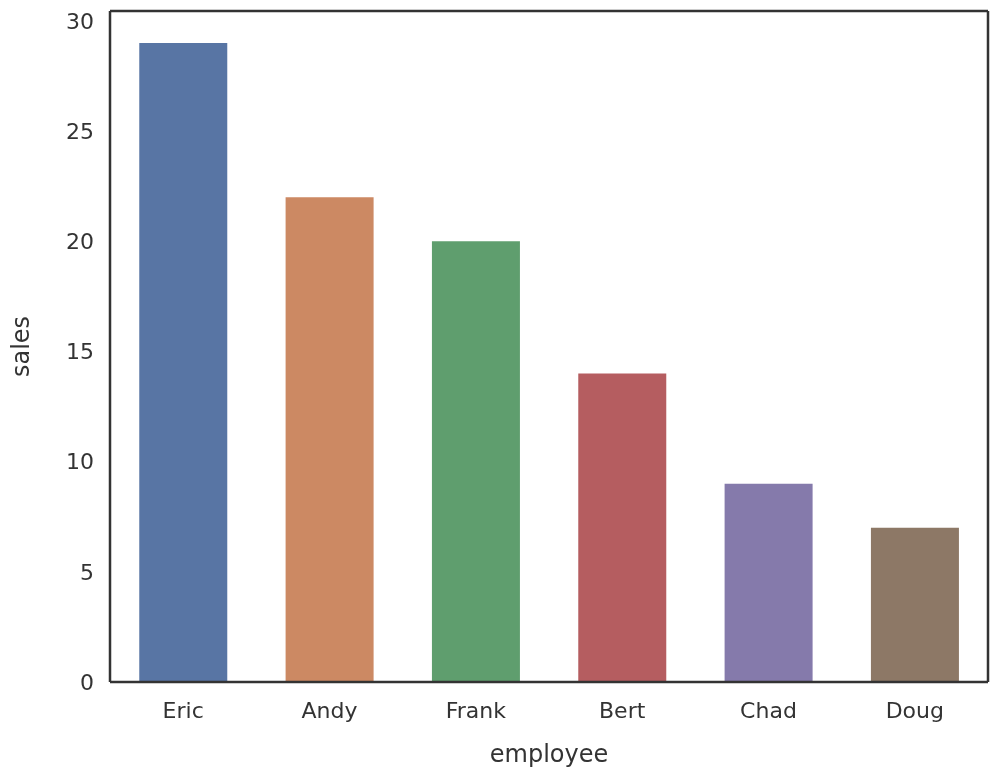 This screenshot has height=778, width=1001. I want to click on y-tick-label: 0, so click(87, 682).